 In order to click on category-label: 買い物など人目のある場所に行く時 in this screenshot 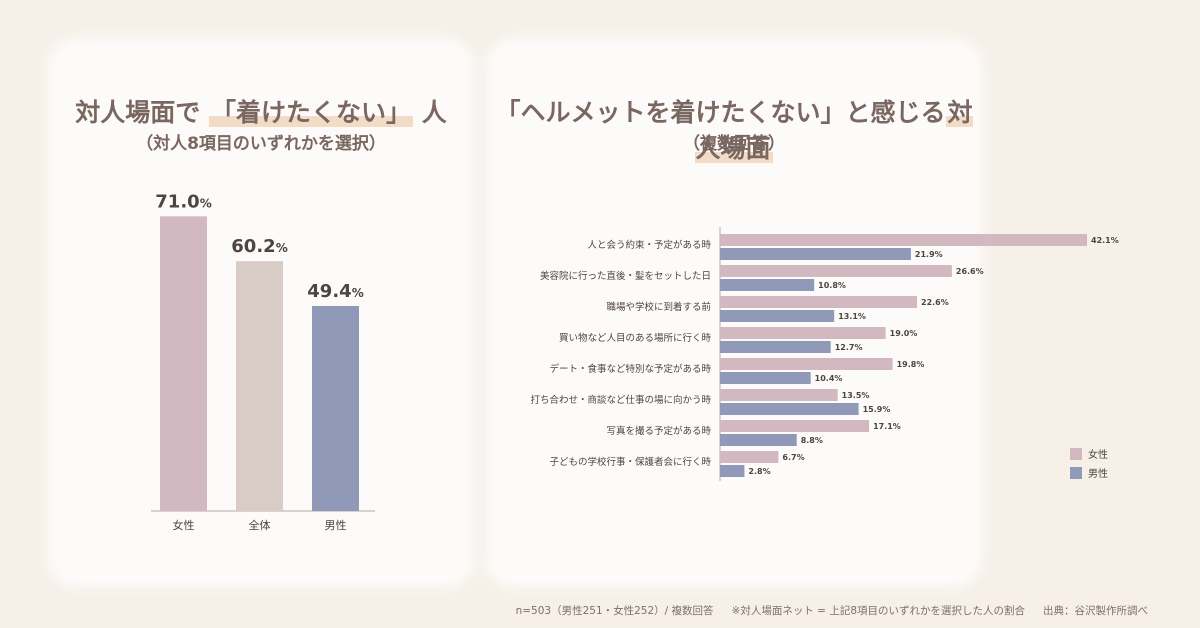, I will do `click(635, 338)`.